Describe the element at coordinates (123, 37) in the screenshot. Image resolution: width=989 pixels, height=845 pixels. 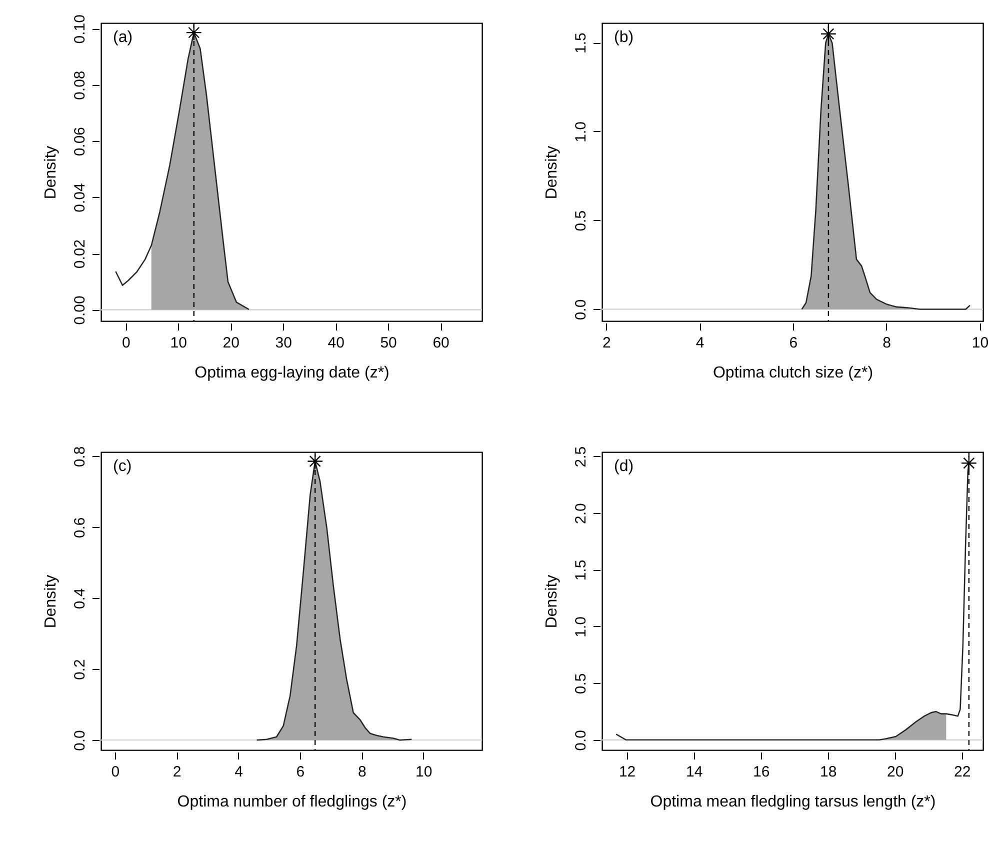
I see `annotation: (a)` at that location.